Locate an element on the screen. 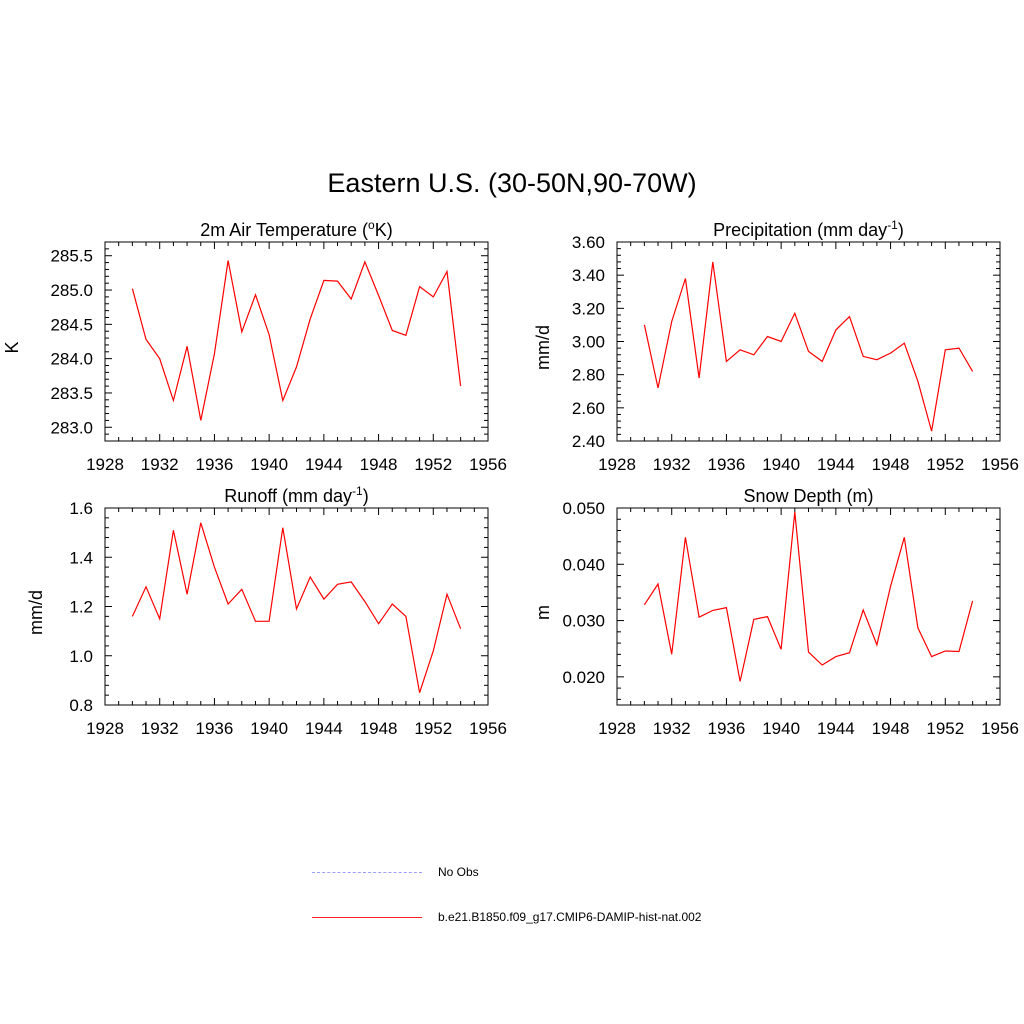 The width and height of the screenshot is (1024, 1024). y-tick-label: 285.0 is located at coordinates (71, 290).